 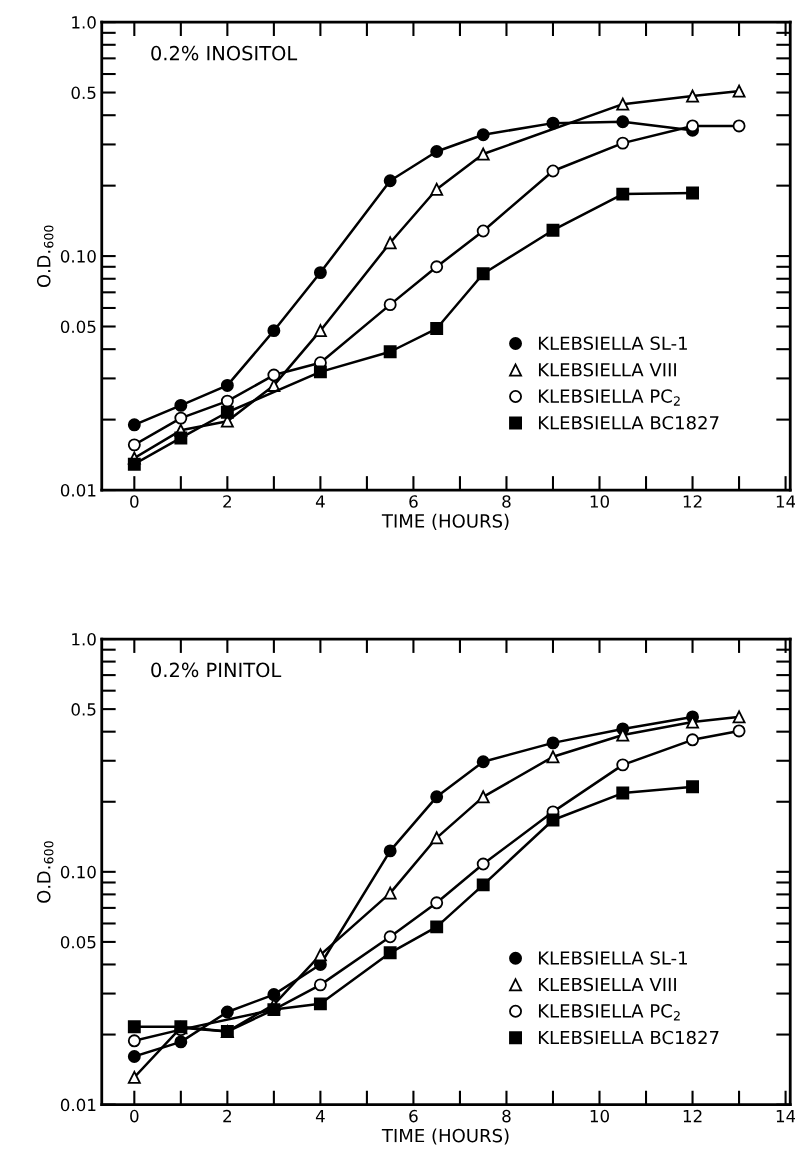 What do you see at coordinates (216, 670) in the screenshot?
I see `text: 0.2% PINITOL` at bounding box center [216, 670].